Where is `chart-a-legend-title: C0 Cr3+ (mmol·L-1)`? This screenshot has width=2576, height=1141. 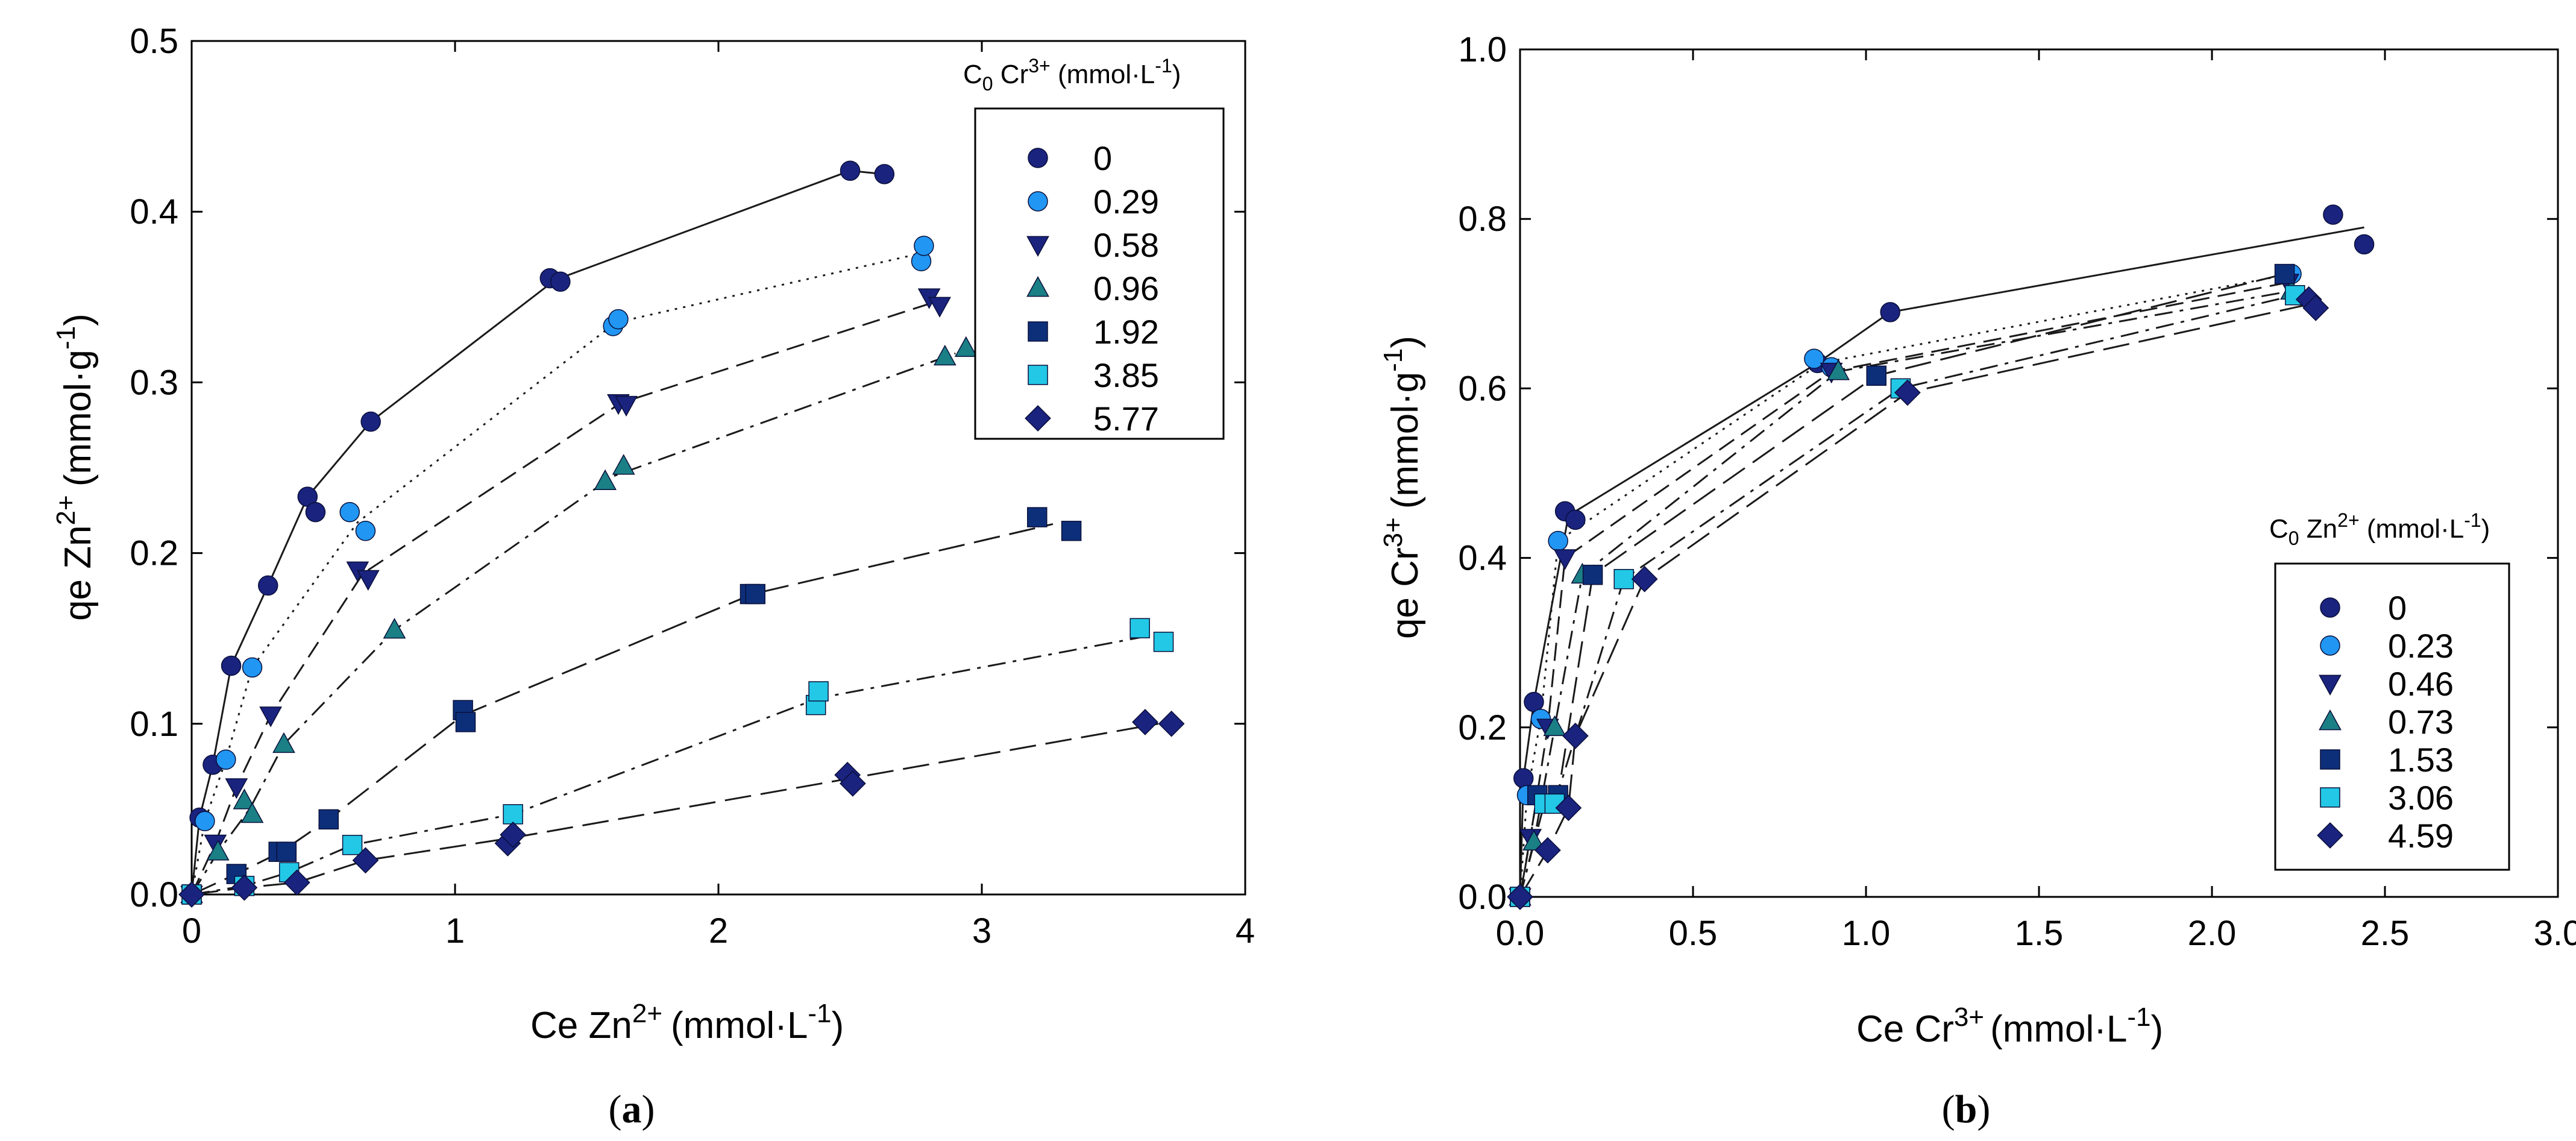 chart-a-legend-title: C0 Cr3+ (mmol·L-1) is located at coordinates (1072, 75).